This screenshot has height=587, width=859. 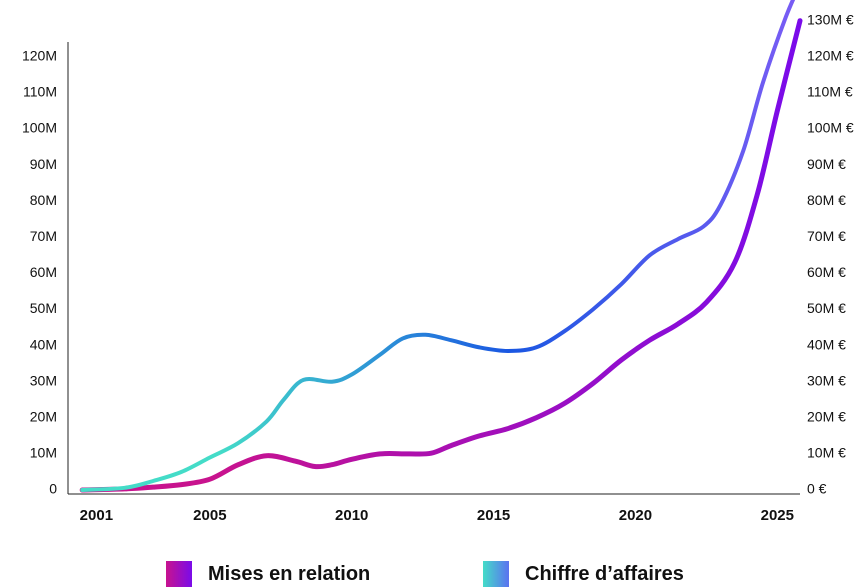 What do you see at coordinates (43, 272) in the screenshot?
I see `left-y-tick-label: 60M` at bounding box center [43, 272].